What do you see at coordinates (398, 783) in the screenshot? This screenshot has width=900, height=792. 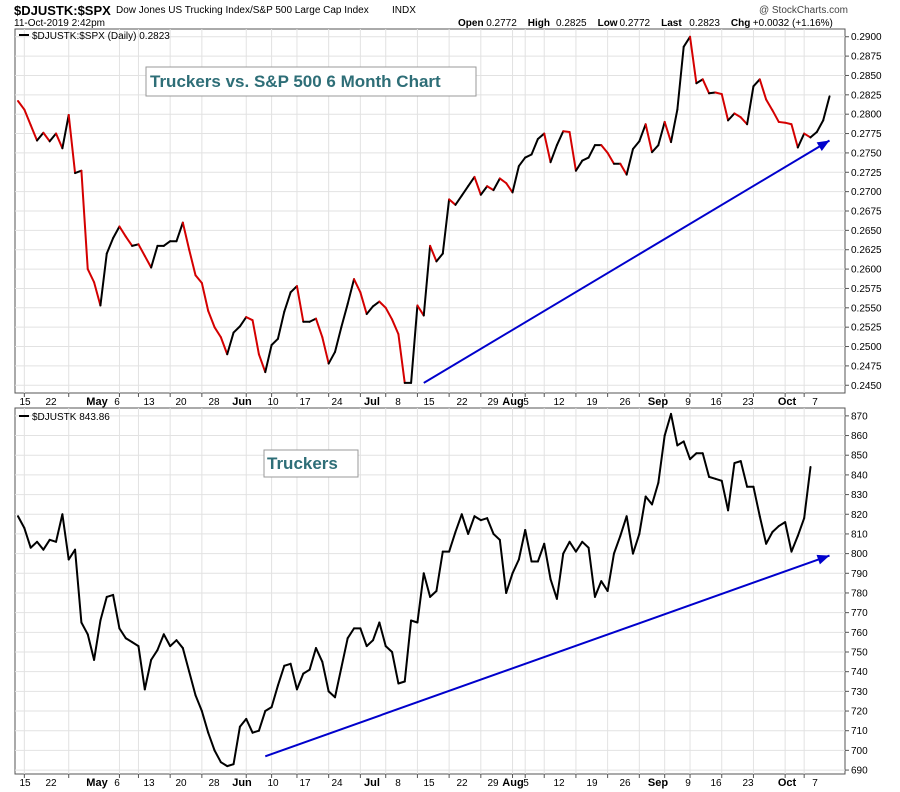 I see `trucking-xtick-label: 8` at bounding box center [398, 783].